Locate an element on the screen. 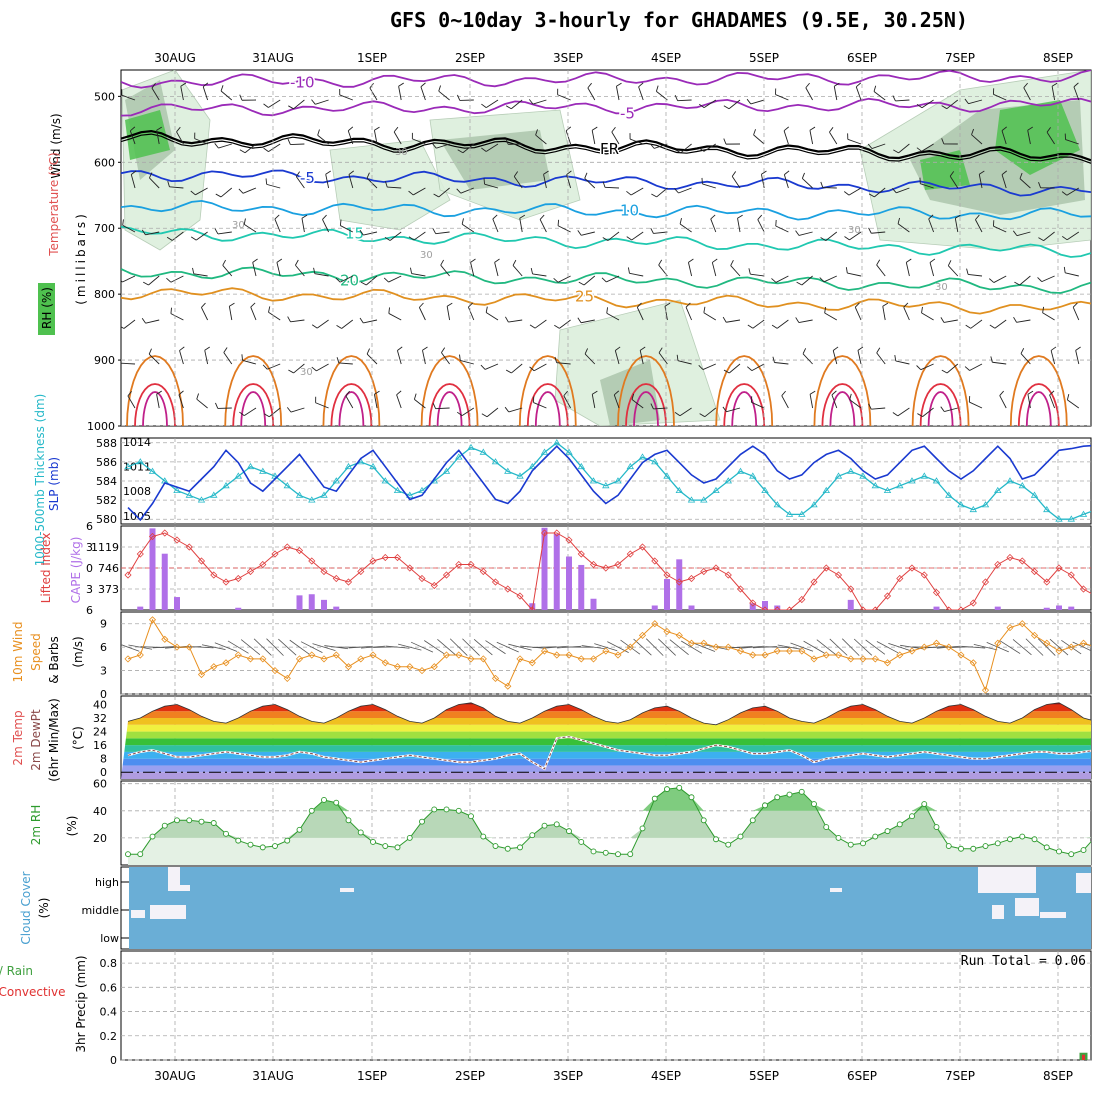  date-label-bottom: 3SEP is located at coordinates (568, 1076).